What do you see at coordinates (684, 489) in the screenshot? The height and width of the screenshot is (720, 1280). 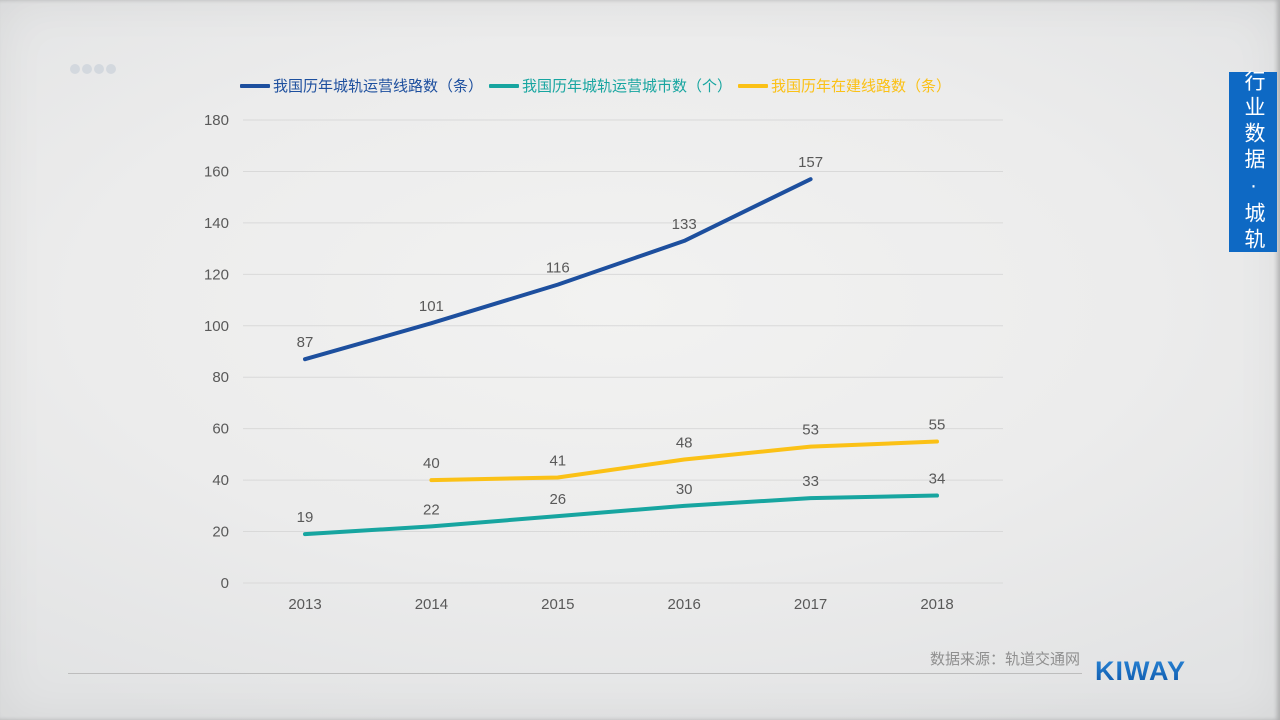 I see `data-label: 30` at bounding box center [684, 489].